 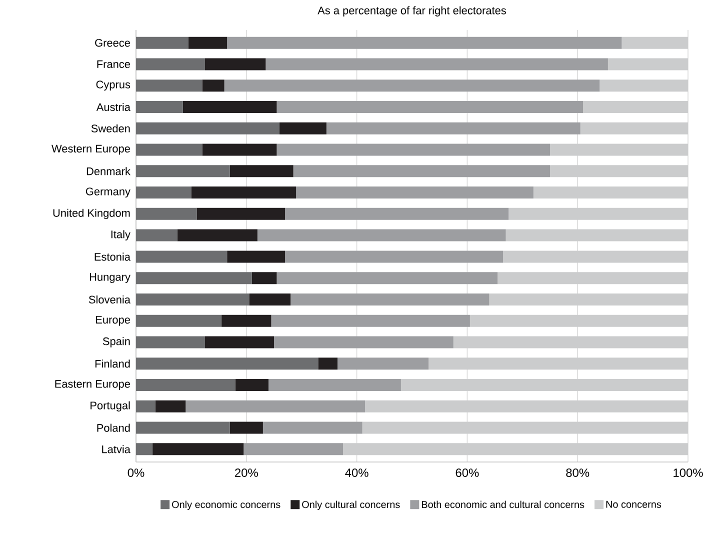 What do you see at coordinates (503, 504) in the screenshot?
I see `legend-label: Both economic and cultural concerns` at bounding box center [503, 504].